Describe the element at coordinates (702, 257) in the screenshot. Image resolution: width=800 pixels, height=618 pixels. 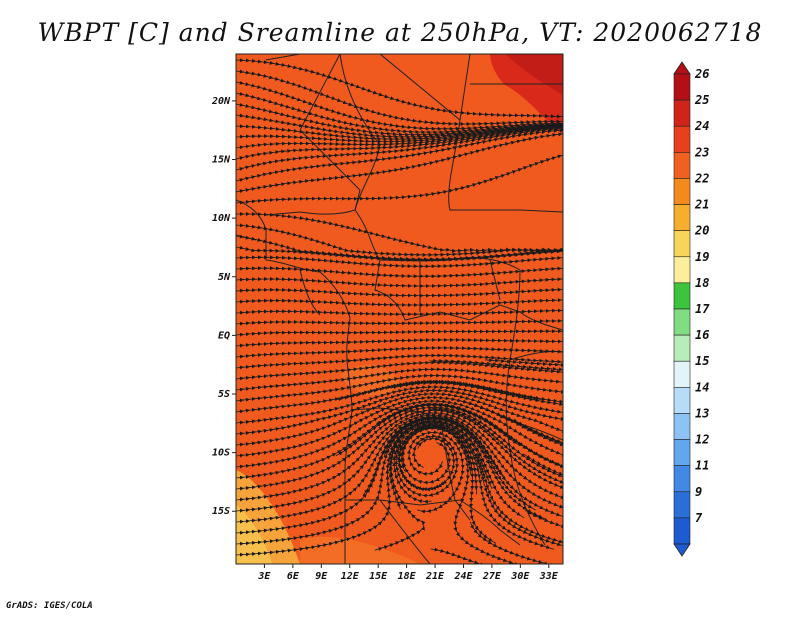
I see `colorbar-label: 19` at that location.